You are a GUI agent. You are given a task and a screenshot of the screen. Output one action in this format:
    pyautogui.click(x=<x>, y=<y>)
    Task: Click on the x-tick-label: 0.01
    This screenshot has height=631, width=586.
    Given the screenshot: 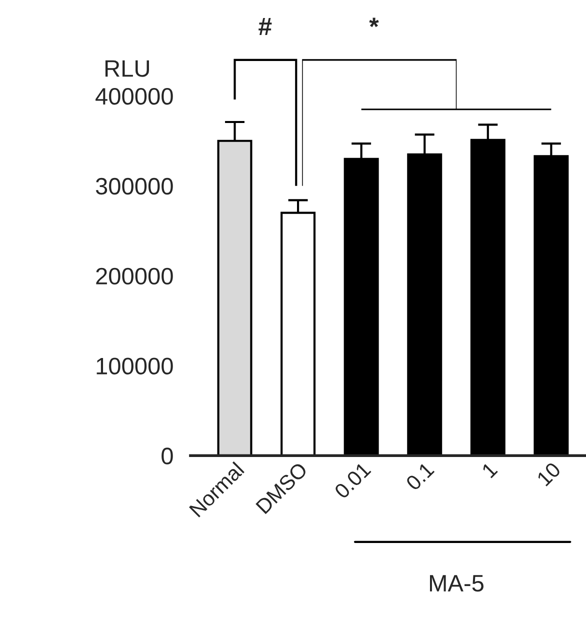 What is the action you would take?
    pyautogui.click(x=353, y=481)
    